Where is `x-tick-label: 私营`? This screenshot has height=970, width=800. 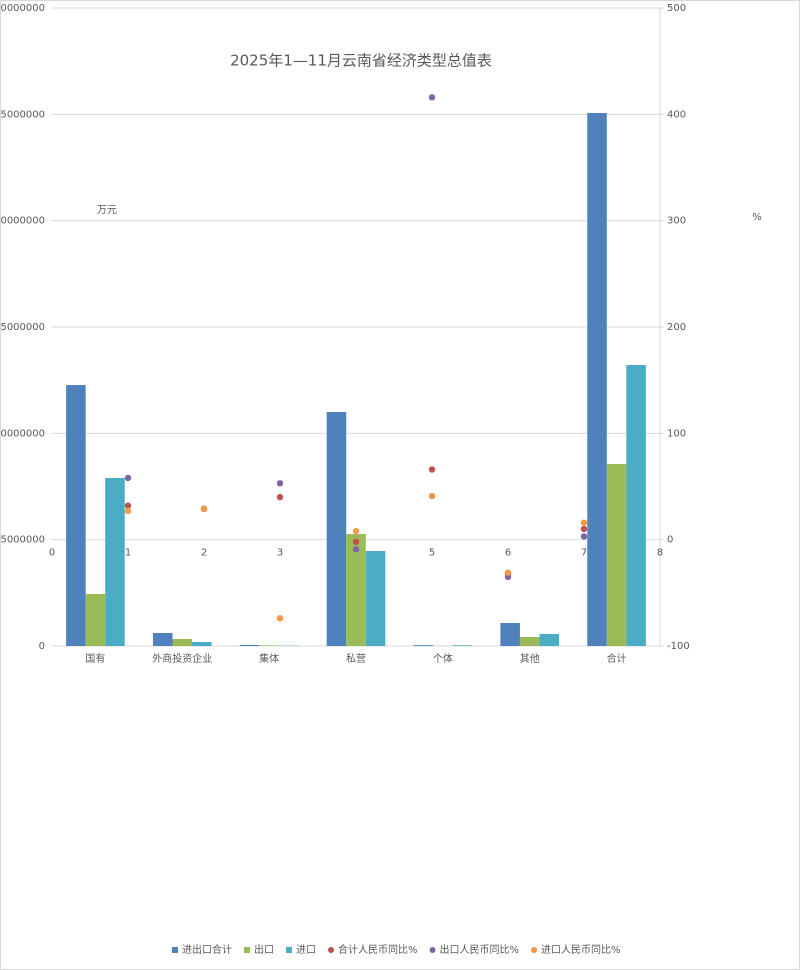
x-tick-label: 私营 is located at coordinates (356, 658).